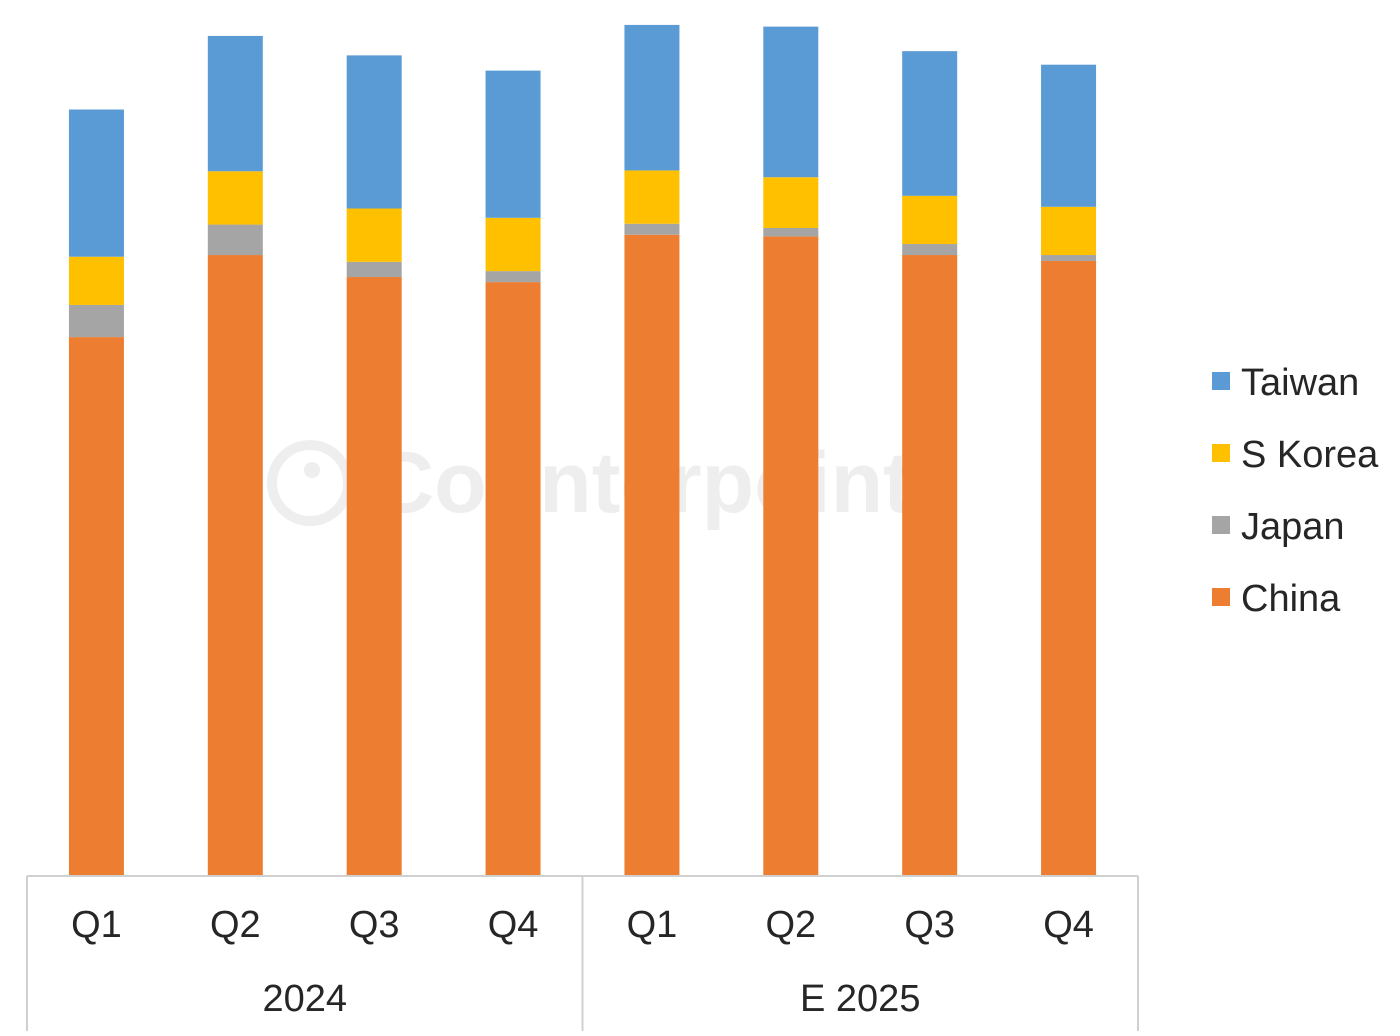  Describe the element at coordinates (1221, 525) in the screenshot. I see `legend-swatch-japan` at that location.